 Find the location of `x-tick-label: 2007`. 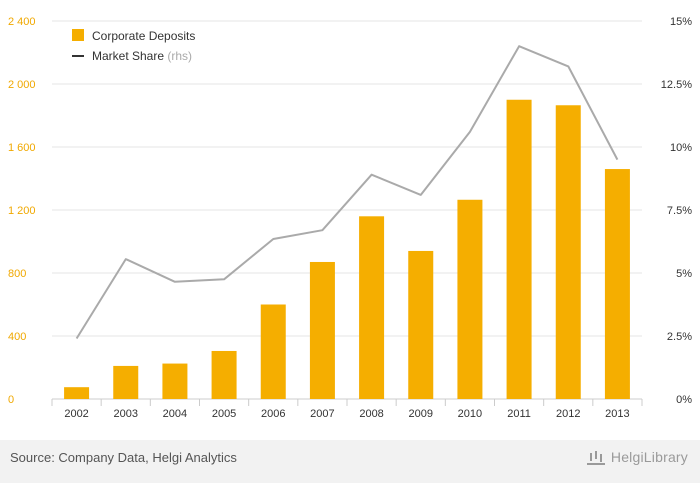

x-tick-label: 2007 is located at coordinates (322, 414).